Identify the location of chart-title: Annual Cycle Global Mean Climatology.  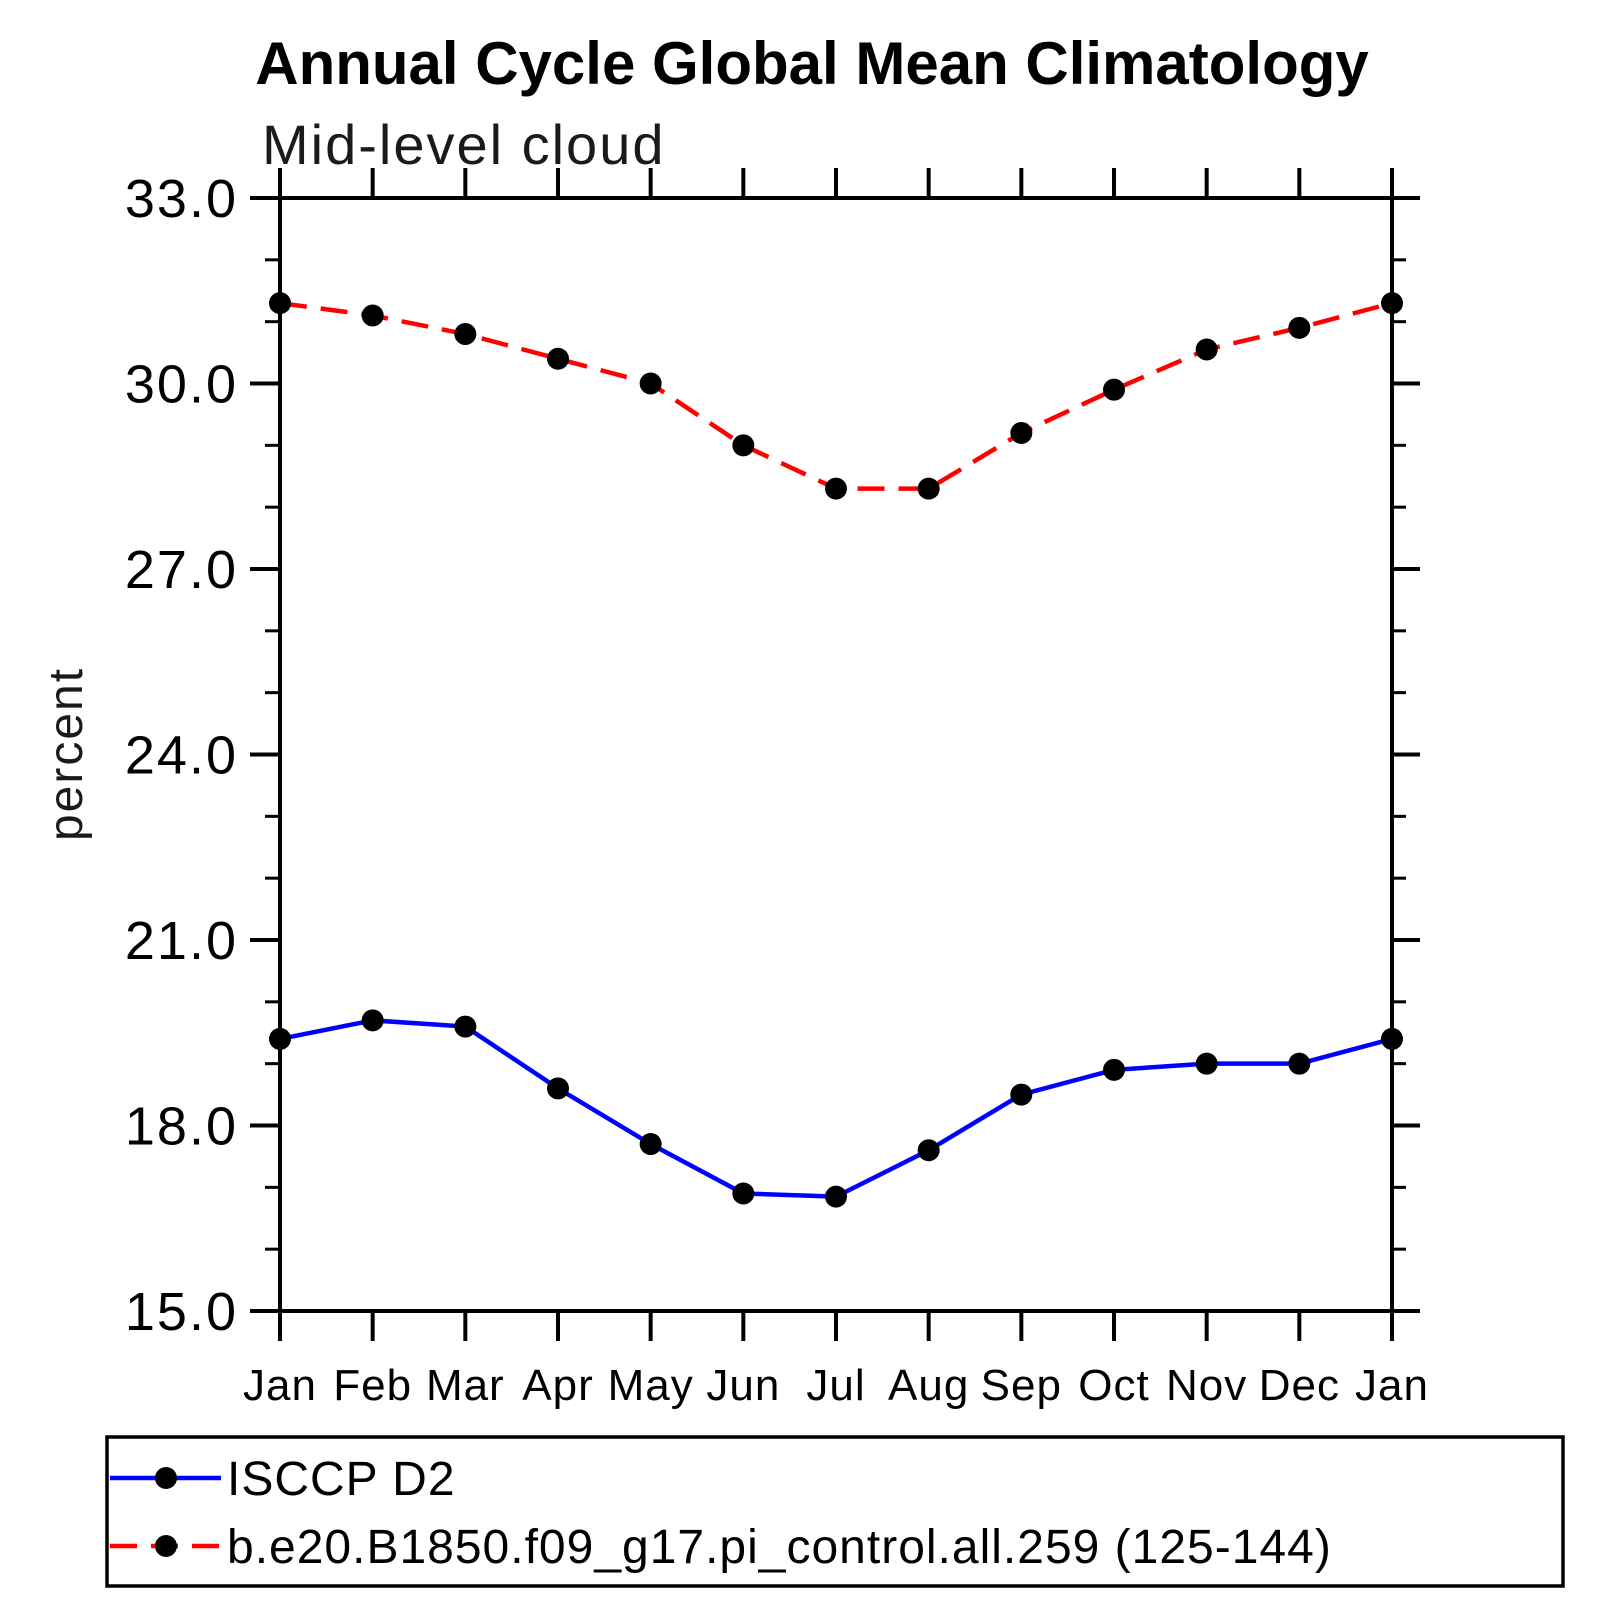
(812, 63).